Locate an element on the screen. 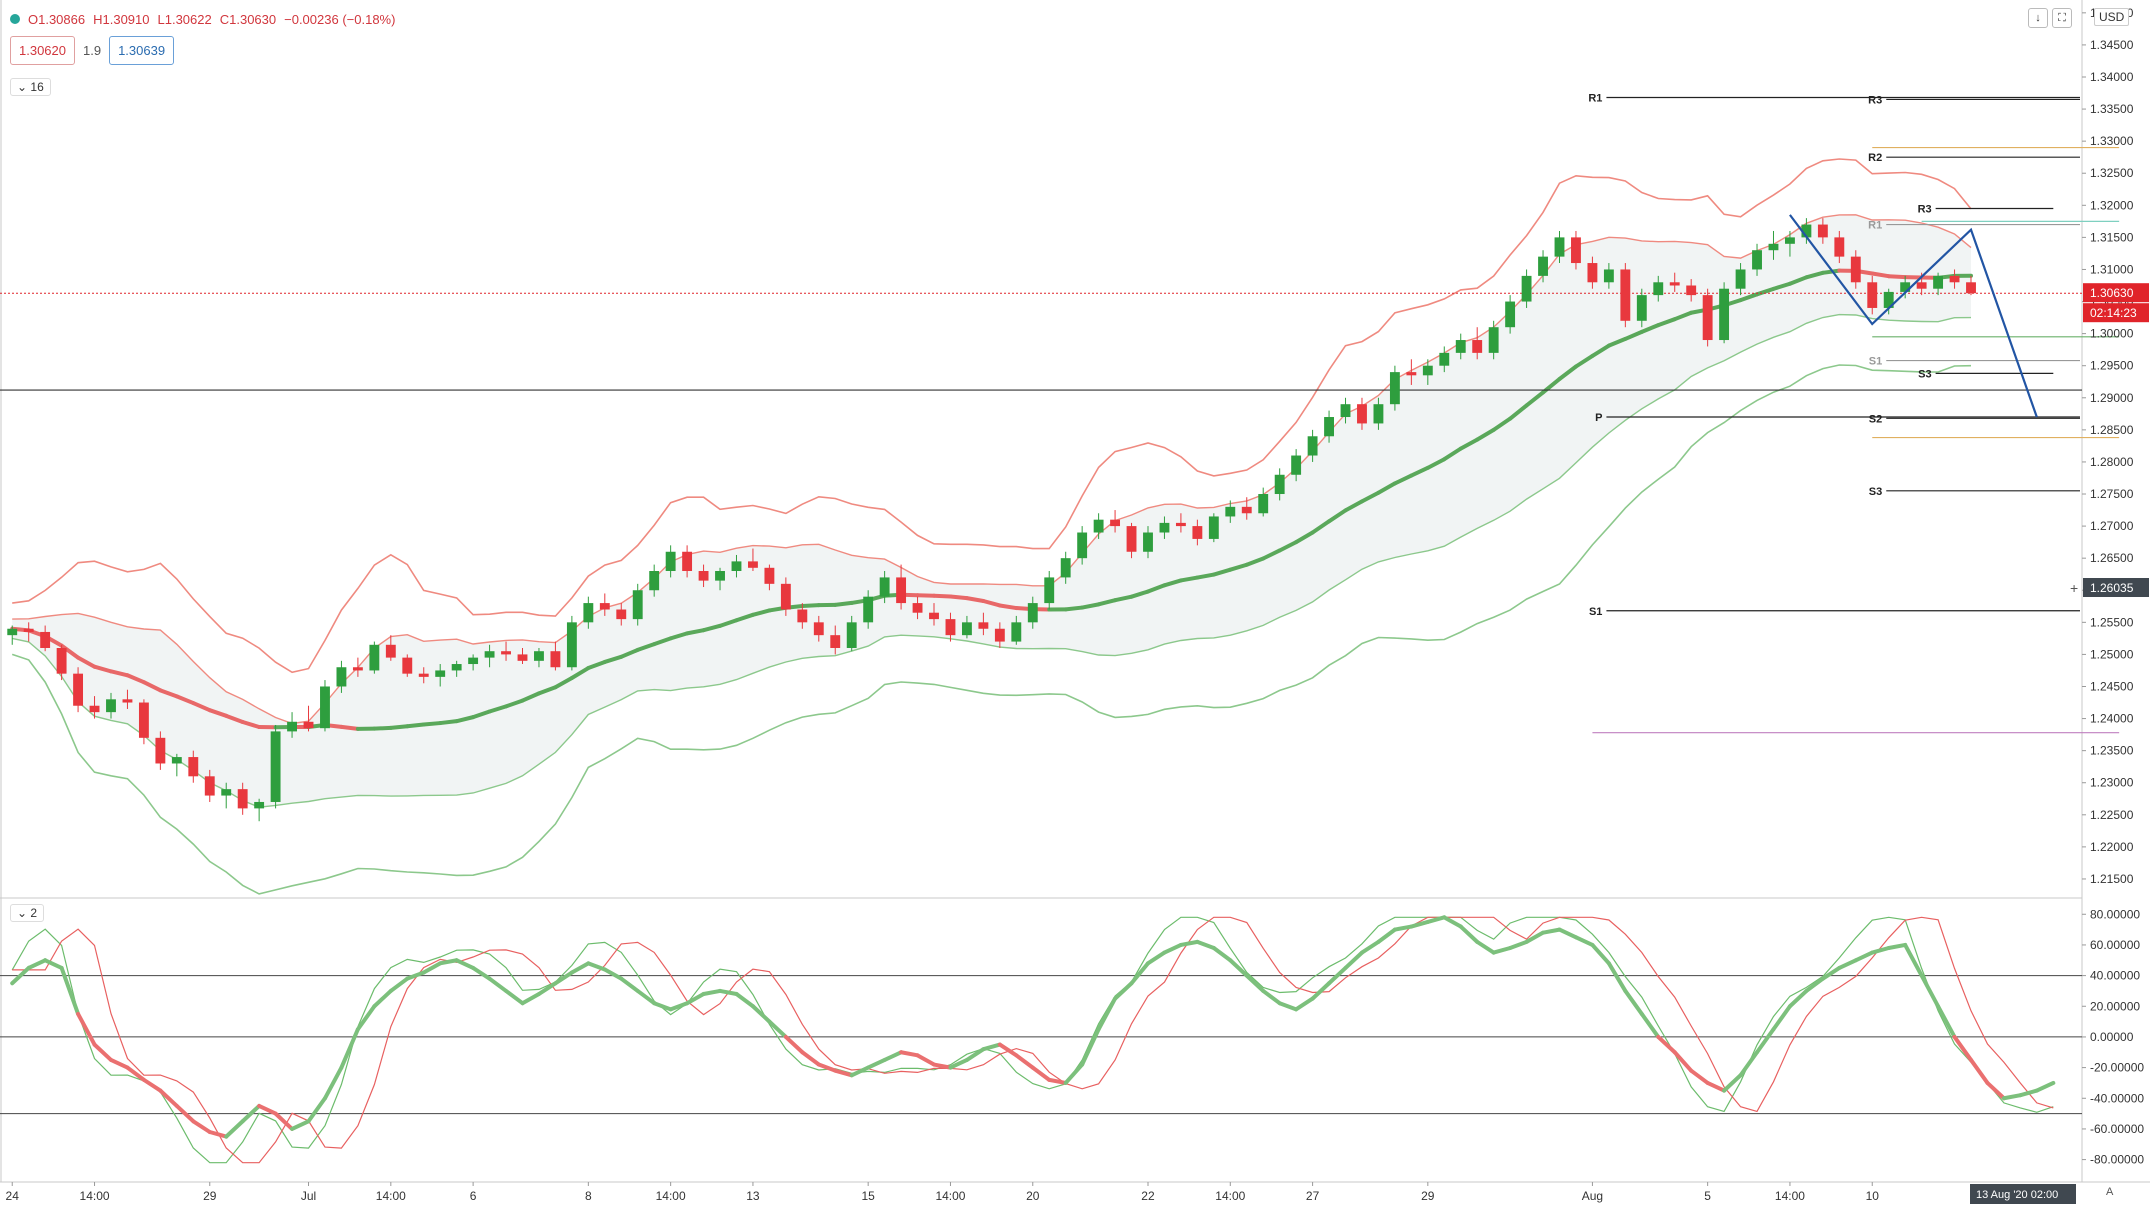  indicators-toggle: ⌄ 16 is located at coordinates (30, 87).